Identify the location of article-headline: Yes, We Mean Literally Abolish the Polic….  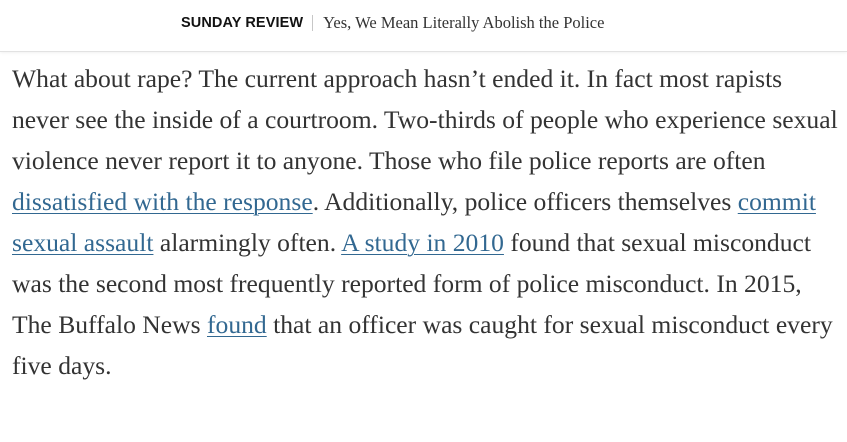
(464, 22).